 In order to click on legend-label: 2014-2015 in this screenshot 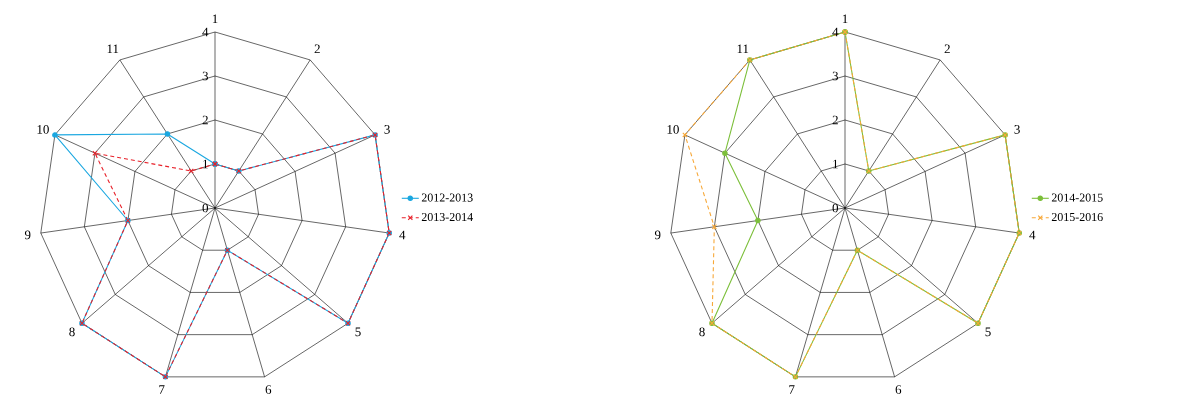, I will do `click(1077, 197)`.